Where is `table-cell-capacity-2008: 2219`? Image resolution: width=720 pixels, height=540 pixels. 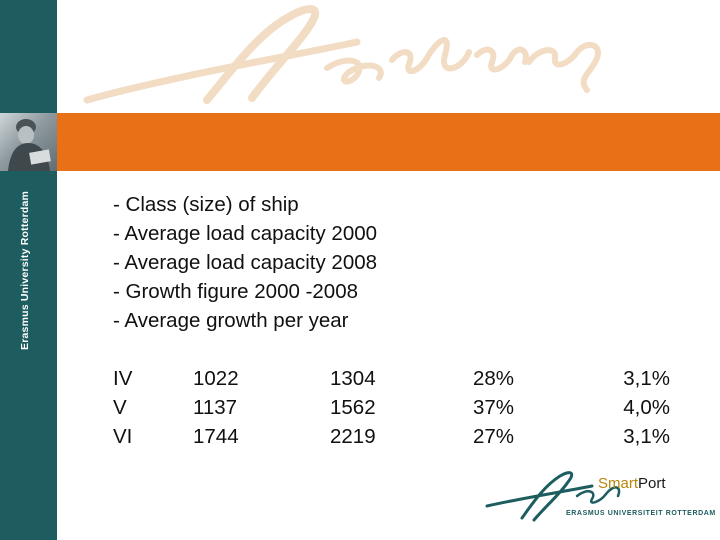 table-cell-capacity-2008: 2219 is located at coordinates (353, 436).